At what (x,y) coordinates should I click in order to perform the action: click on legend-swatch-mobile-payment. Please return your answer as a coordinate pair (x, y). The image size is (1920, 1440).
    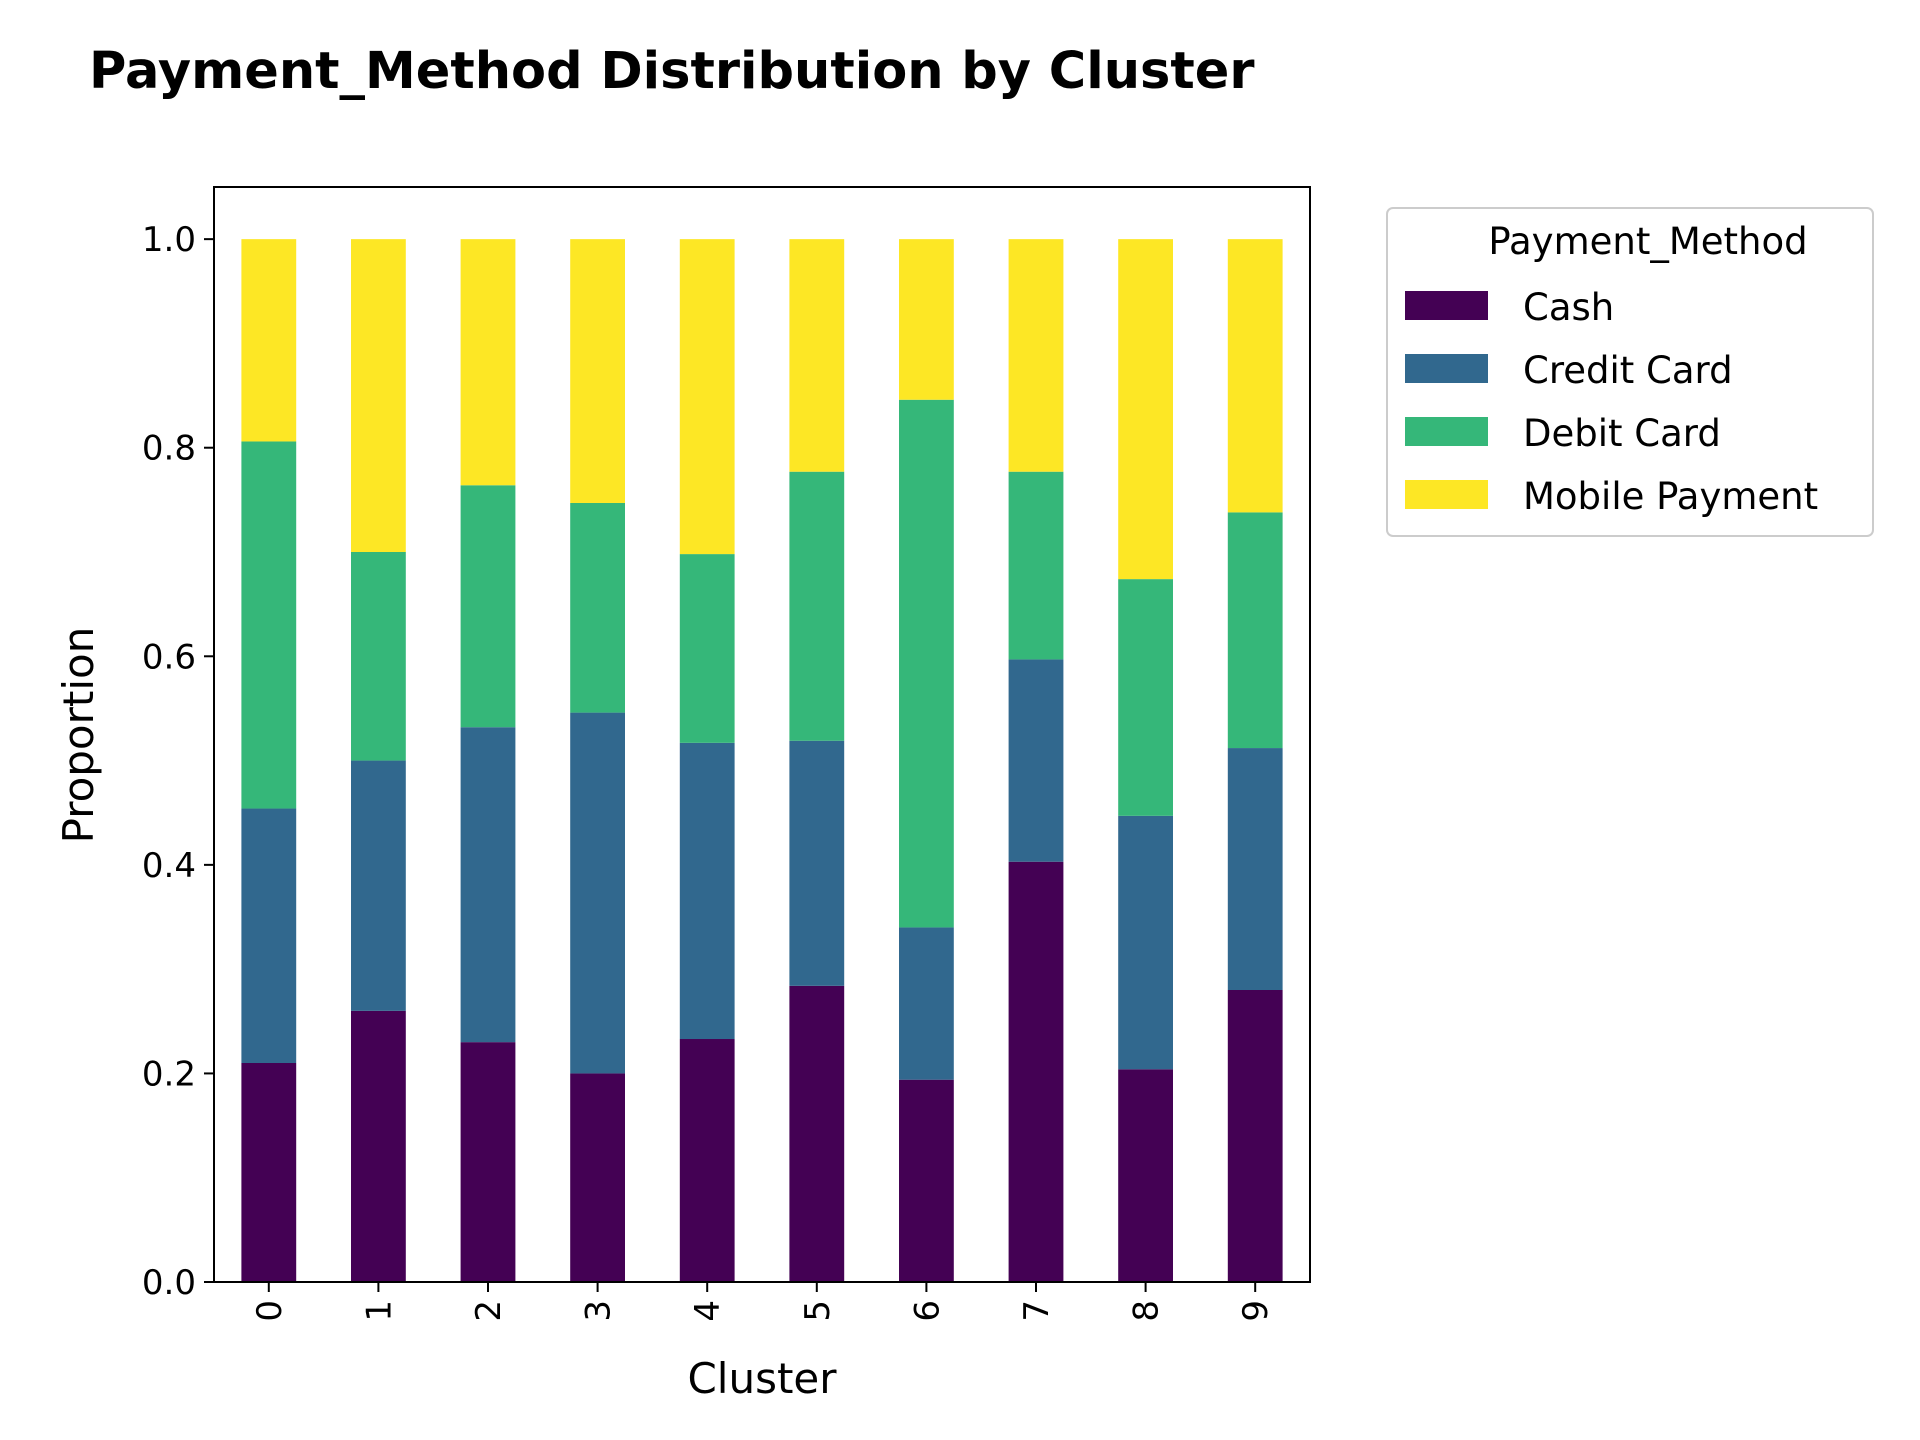
    Looking at the image, I should click on (1446, 494).